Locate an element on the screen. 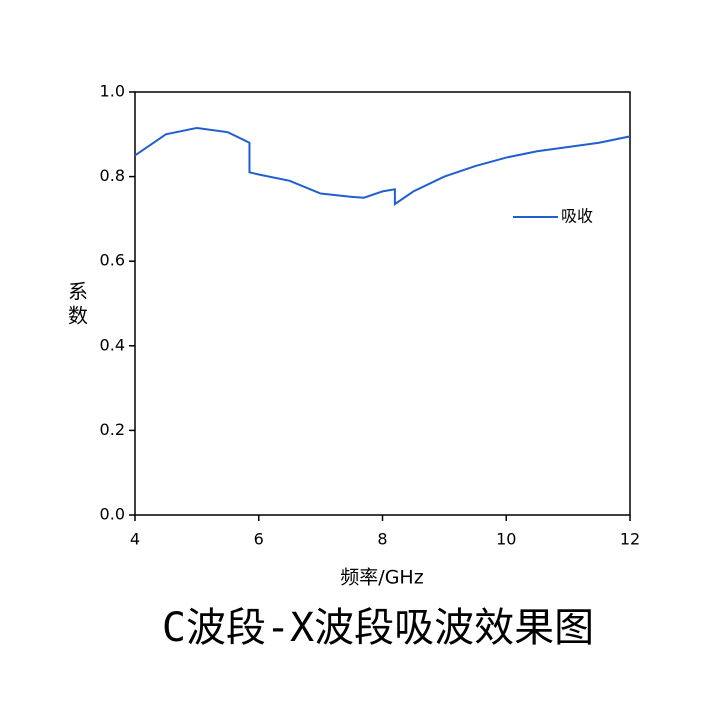  y-tick-label: 0.0 is located at coordinates (112, 514).